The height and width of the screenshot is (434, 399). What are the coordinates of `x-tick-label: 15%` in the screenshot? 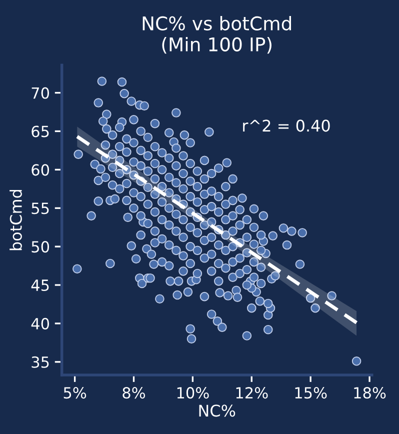 It's located at (311, 393).